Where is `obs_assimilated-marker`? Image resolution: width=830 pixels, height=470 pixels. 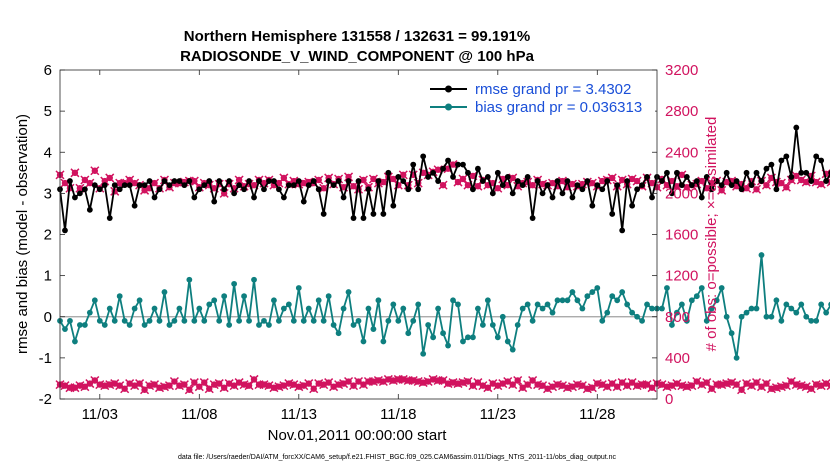 obs_assimilated-marker is located at coordinates (358, 381).